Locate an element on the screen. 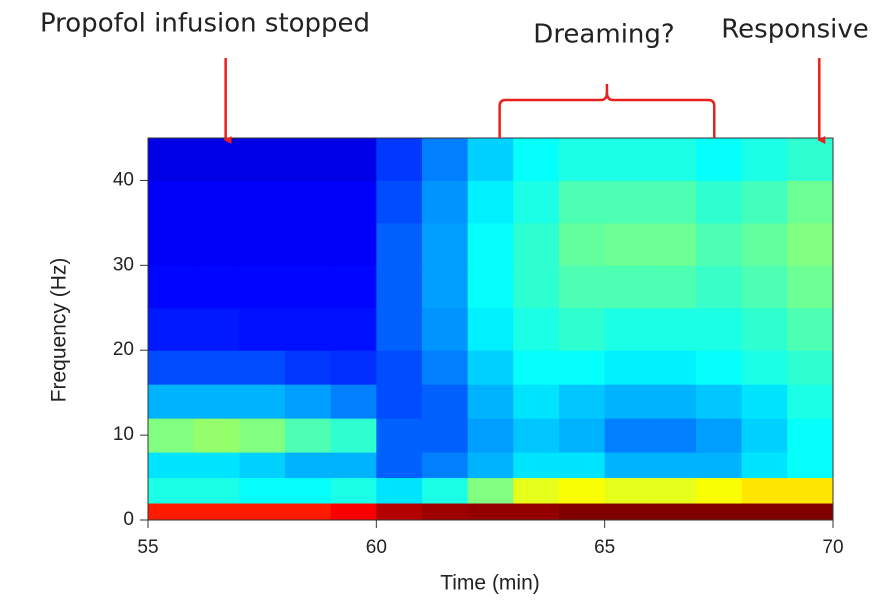  annotation-text: Dreaming? is located at coordinates (603, 35).